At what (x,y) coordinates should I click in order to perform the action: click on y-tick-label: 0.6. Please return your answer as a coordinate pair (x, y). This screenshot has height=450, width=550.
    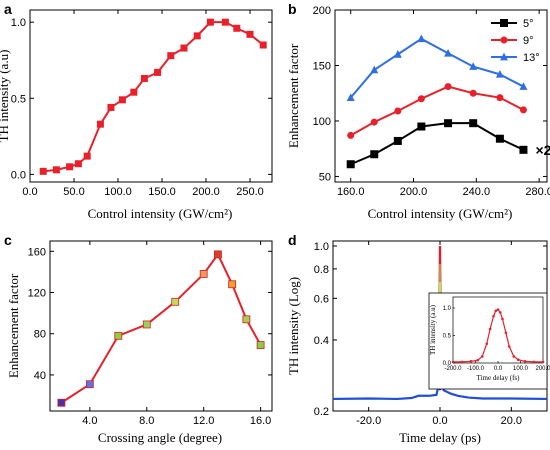
    Looking at the image, I should click on (321, 299).